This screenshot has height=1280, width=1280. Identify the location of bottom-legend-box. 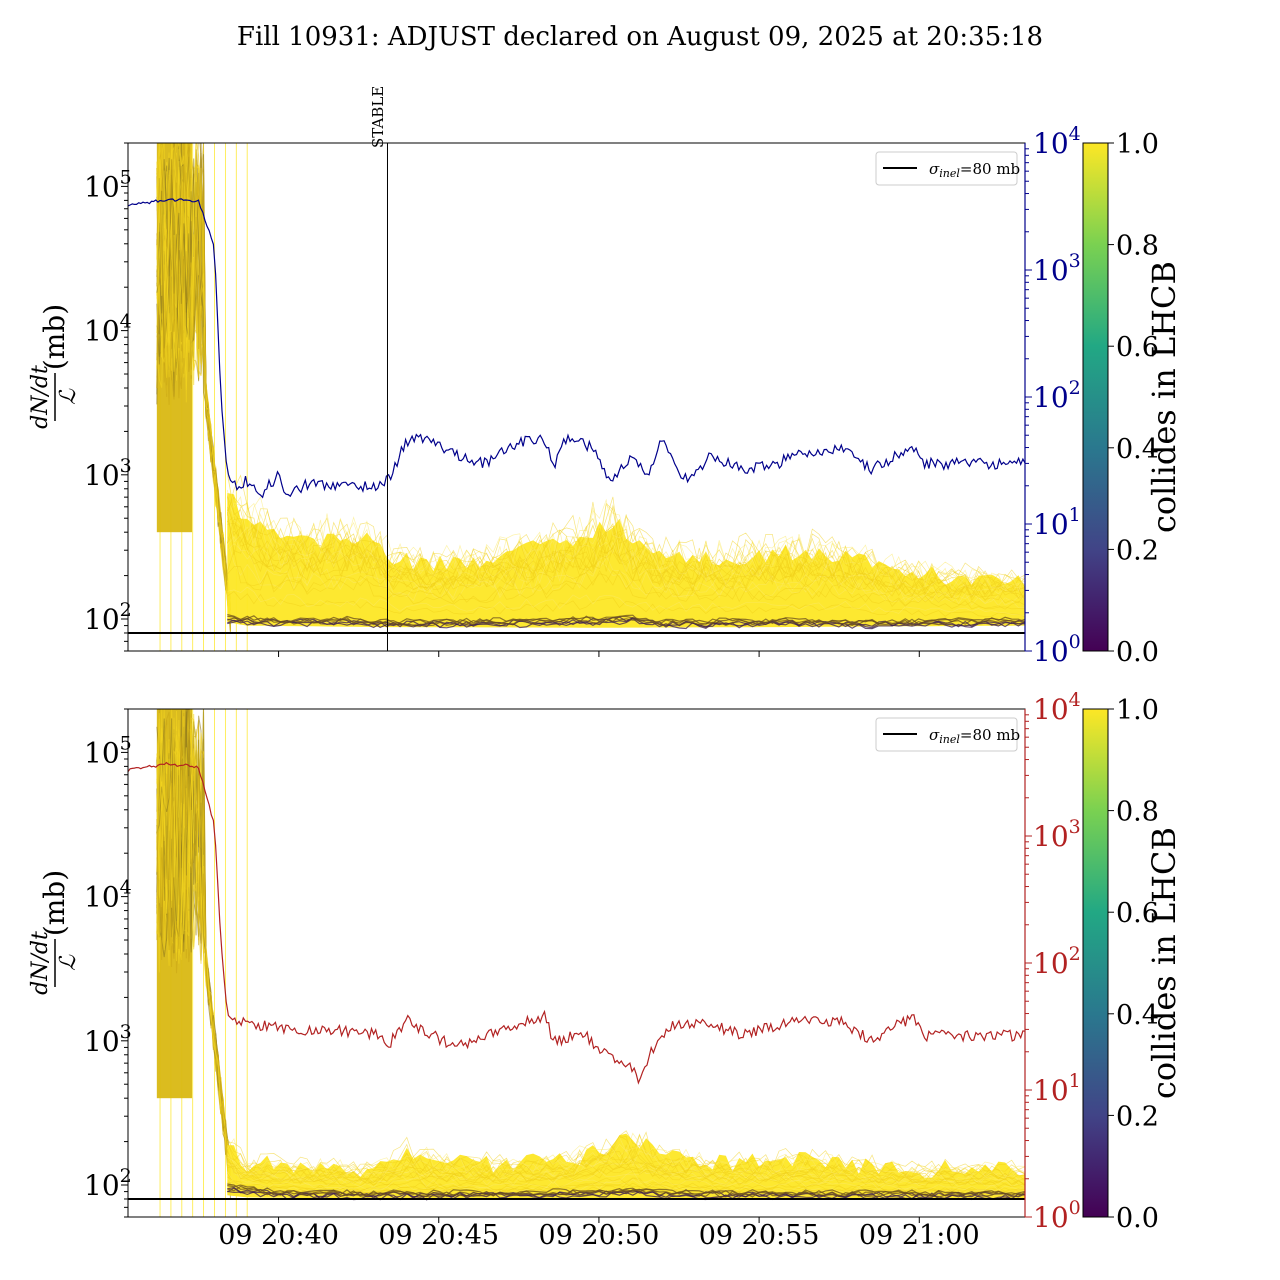
(946, 734).